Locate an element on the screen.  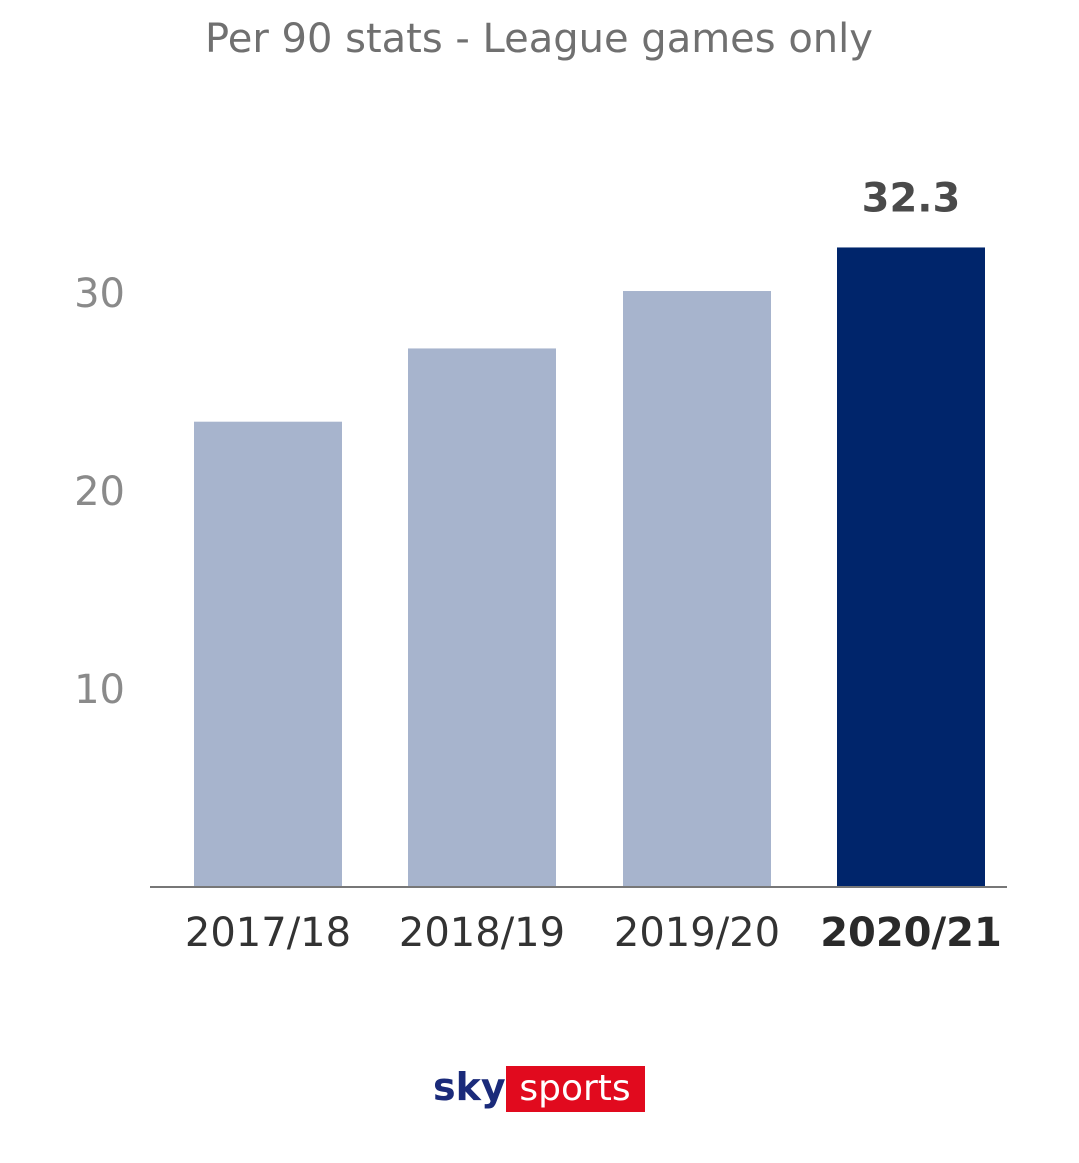
y-axis-ticks: 10 20 30 is located at coordinates (99, 492).